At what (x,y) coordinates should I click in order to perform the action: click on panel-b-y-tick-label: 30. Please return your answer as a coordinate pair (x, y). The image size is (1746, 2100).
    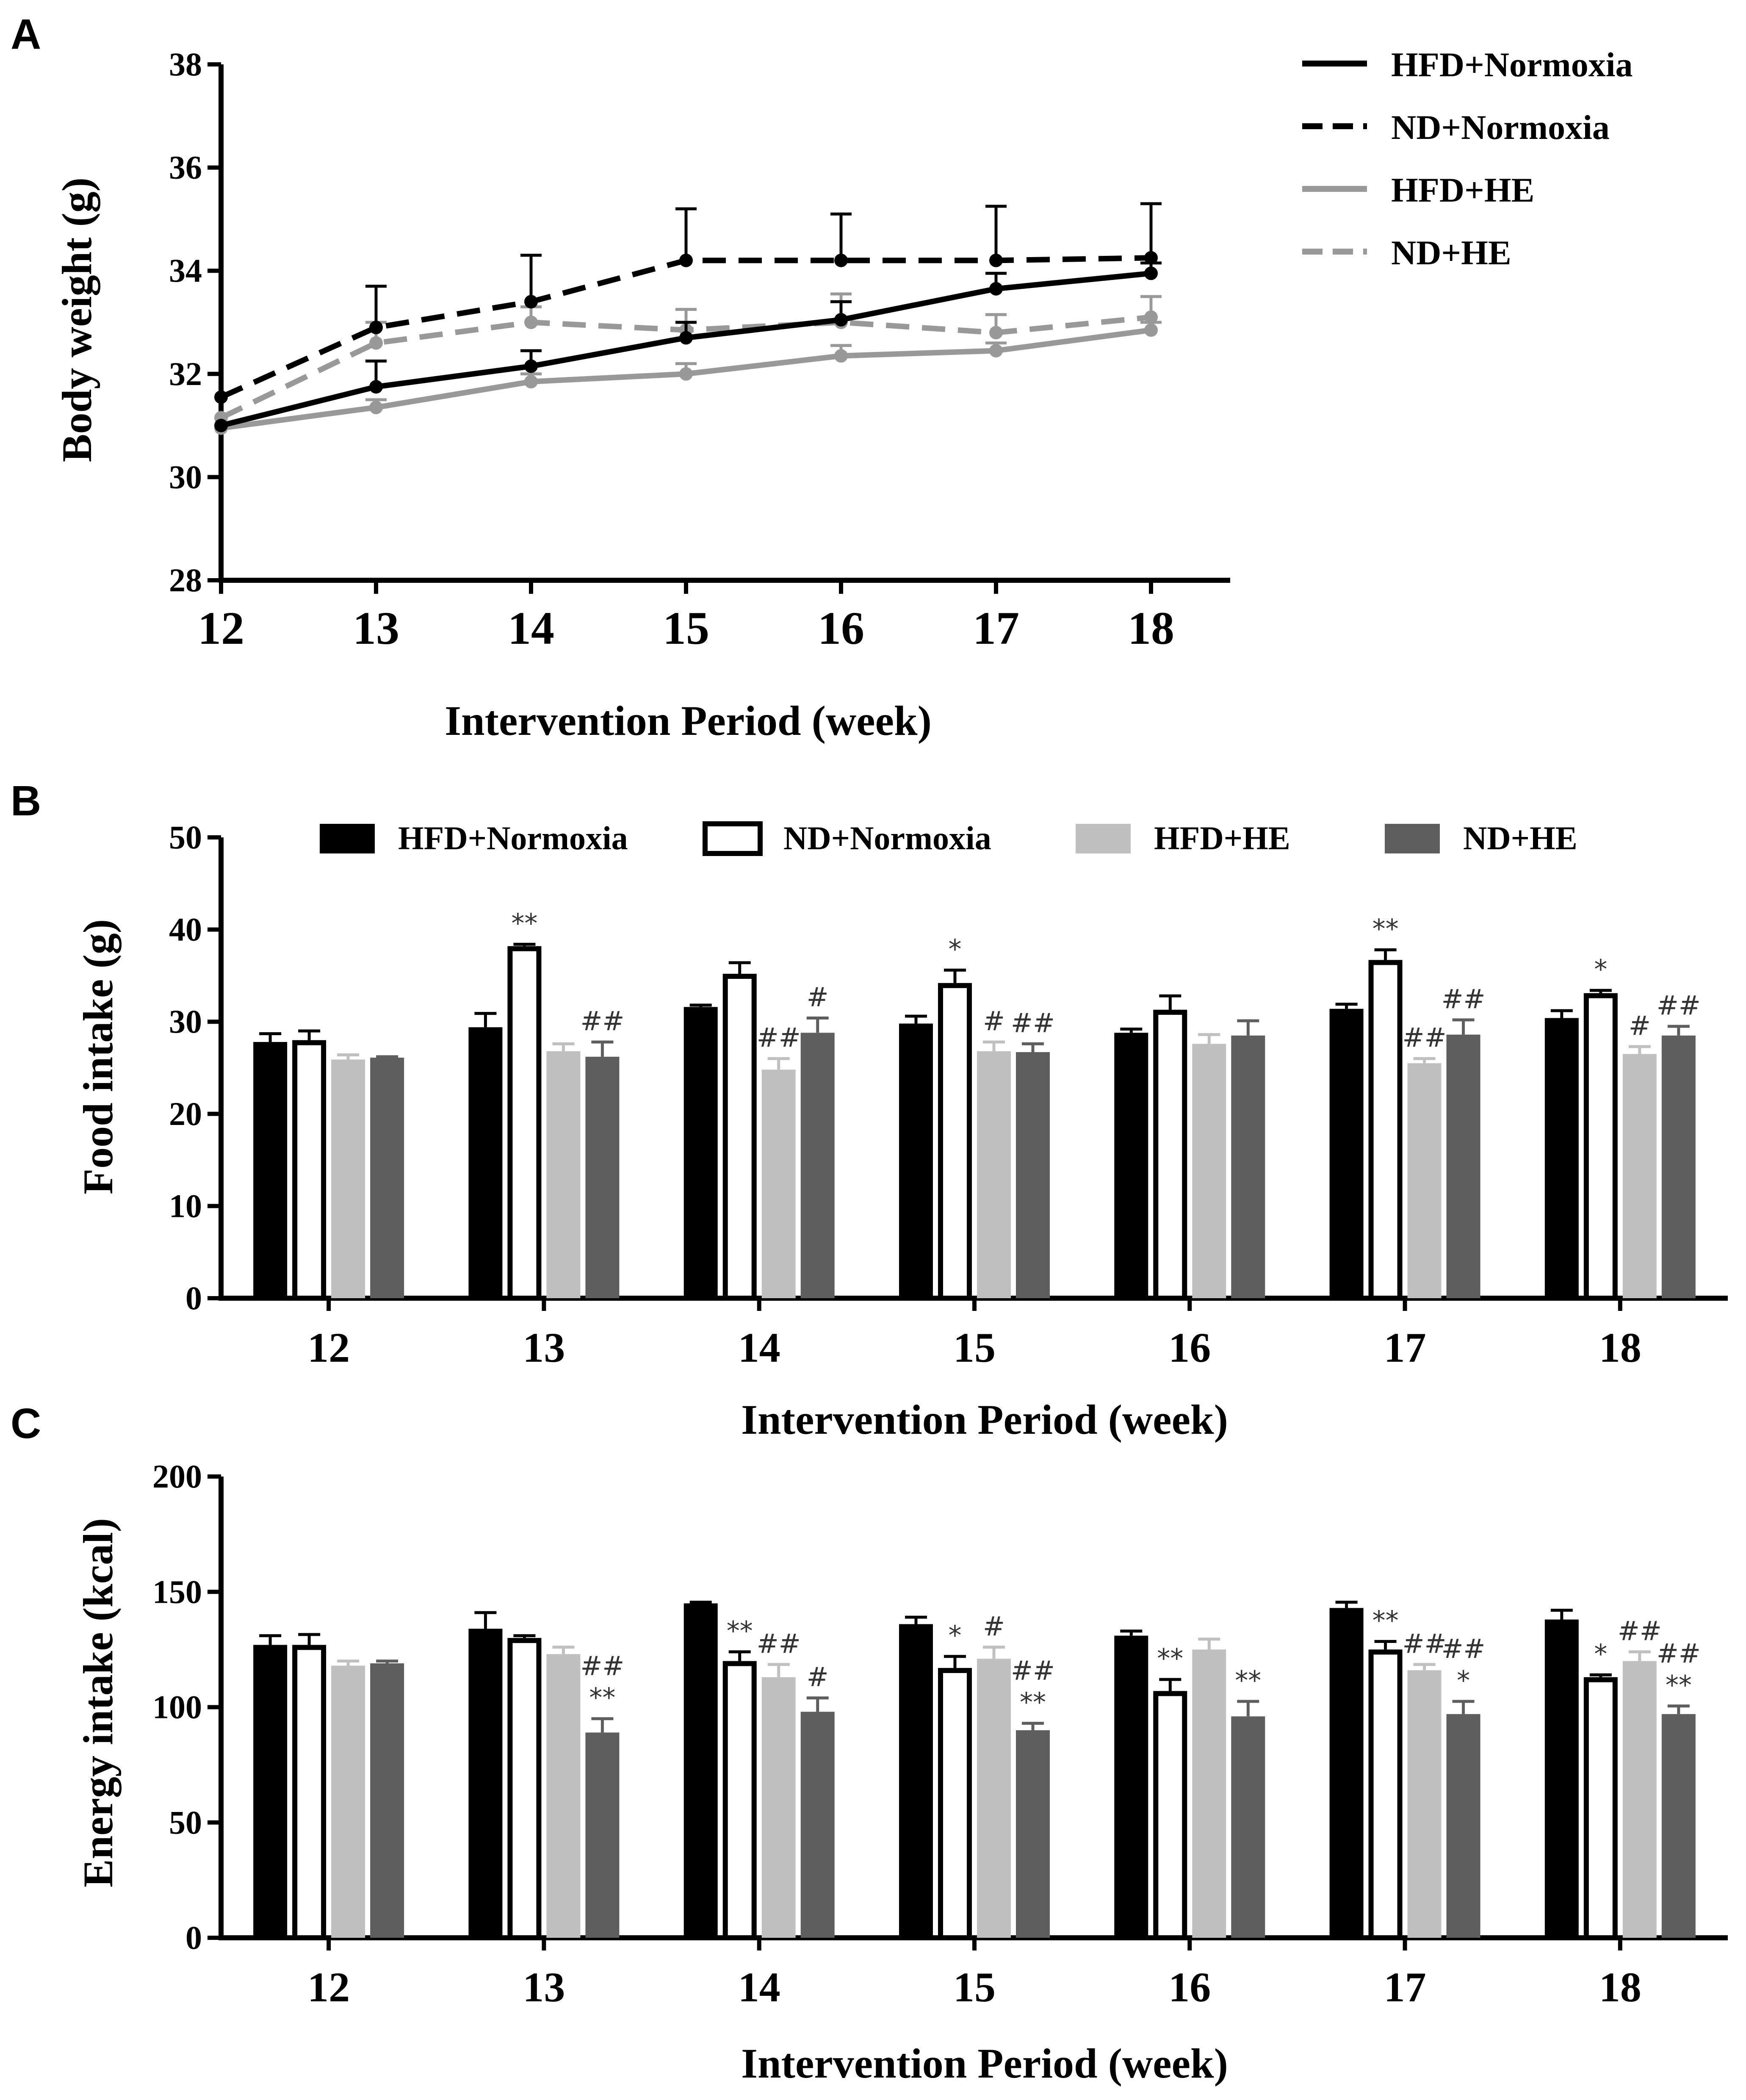
    Looking at the image, I should click on (185, 1021).